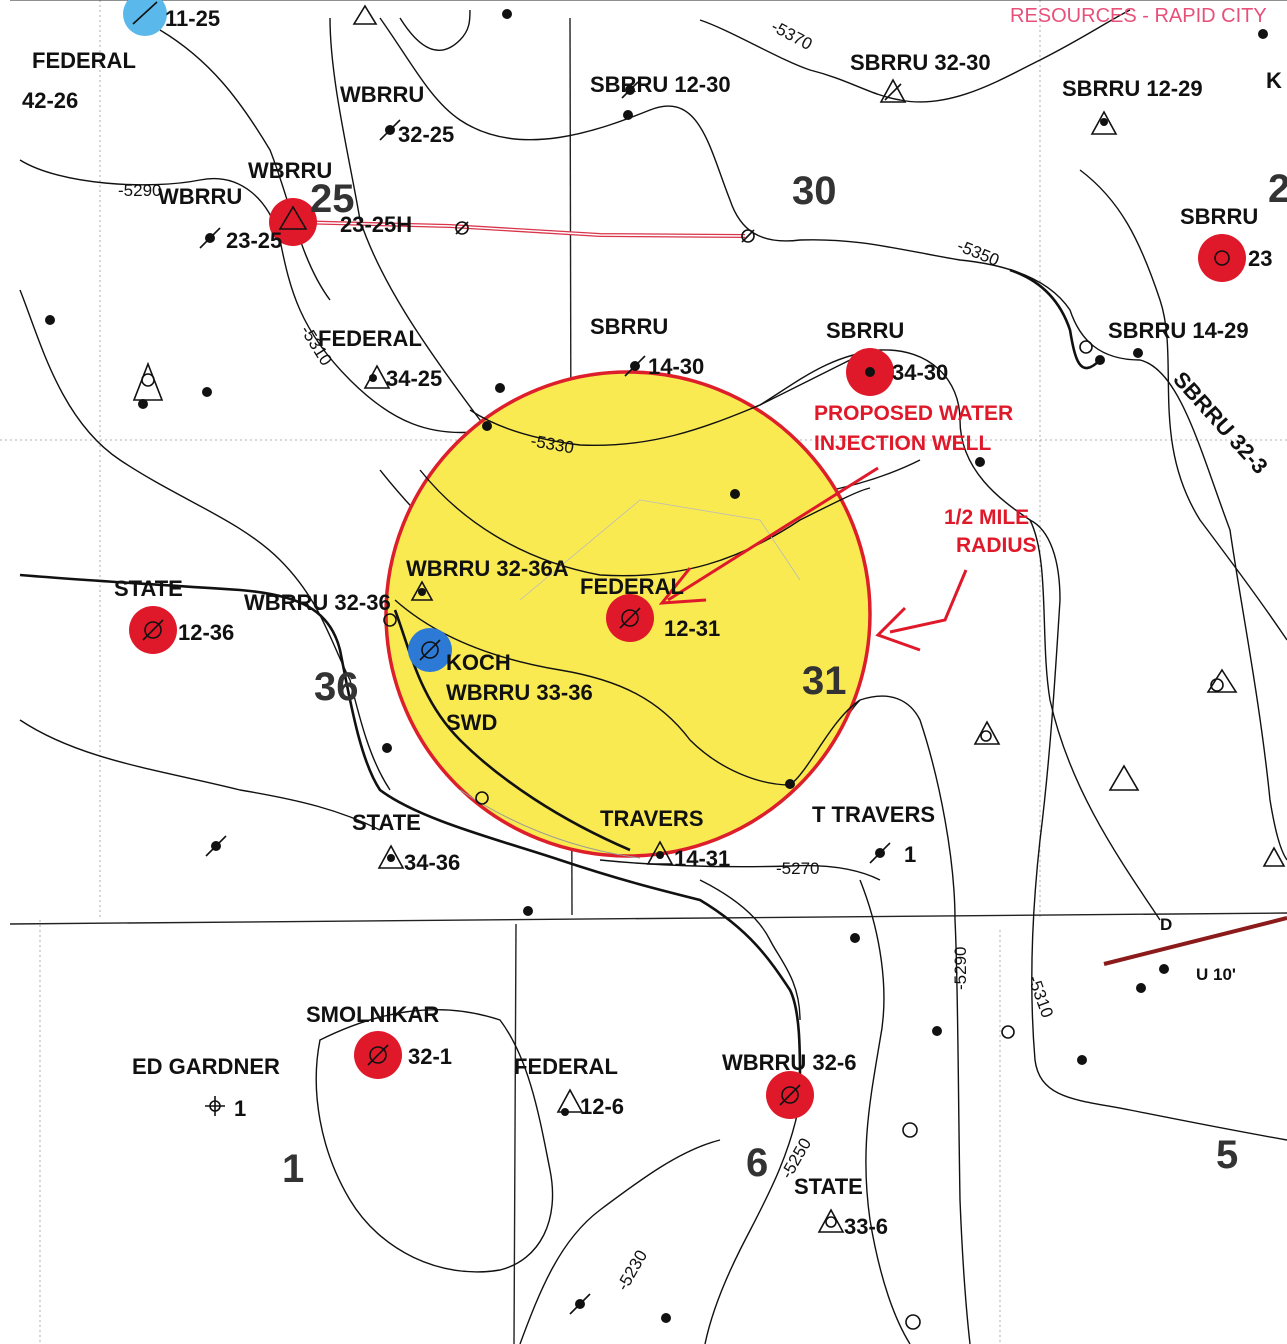 The image size is (1287, 1344). I want to click on annotation-arrows, so click(813, 559).